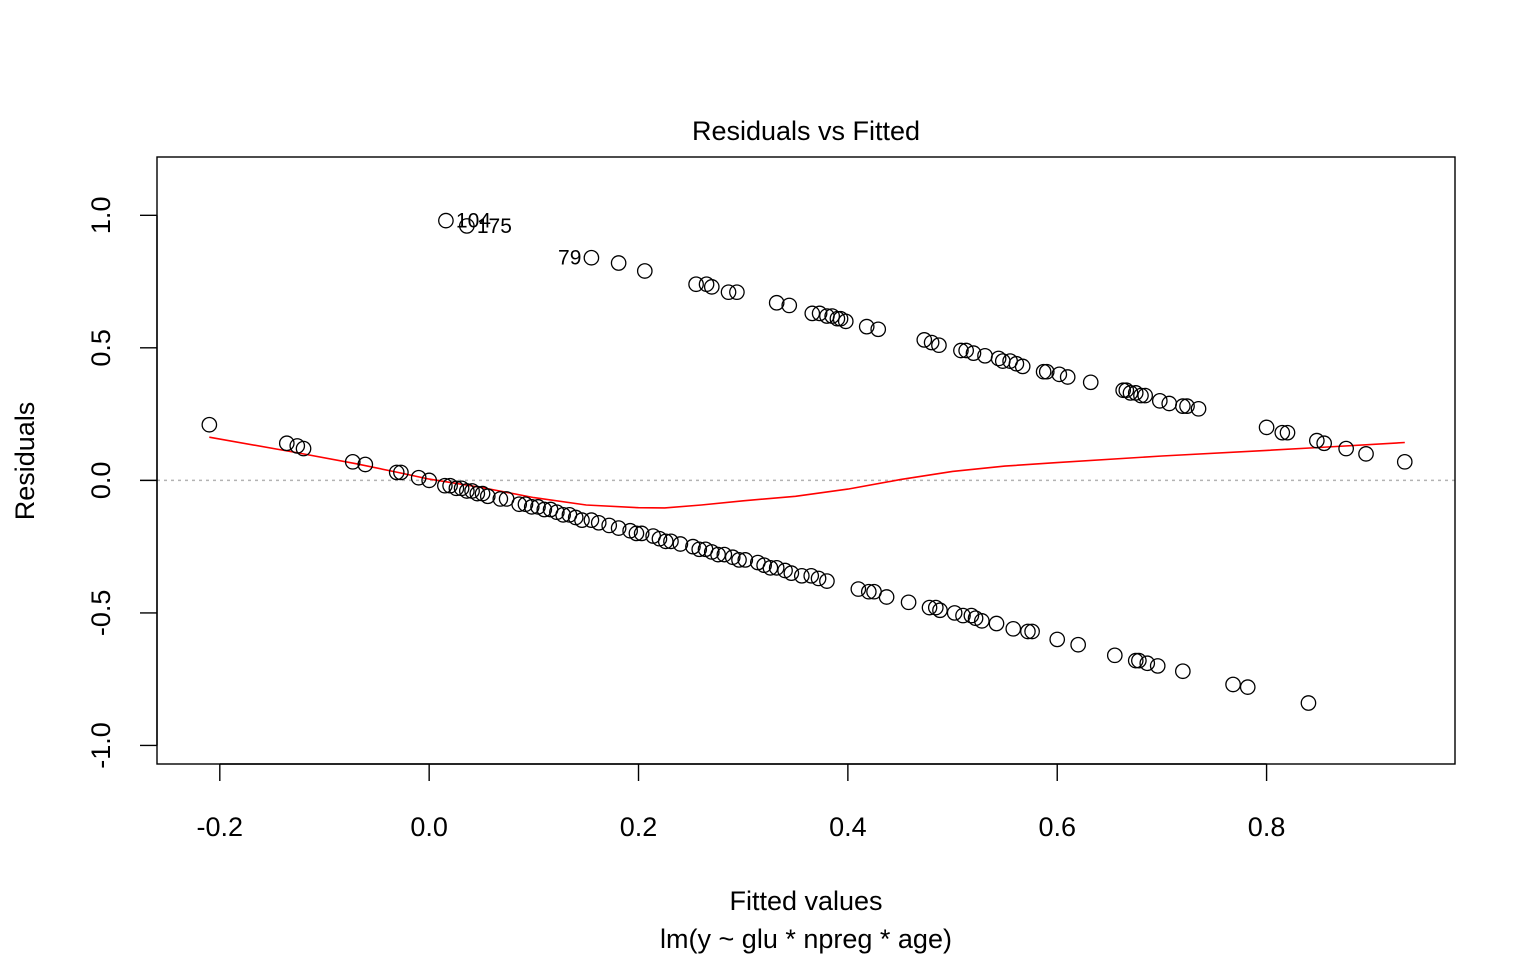  What do you see at coordinates (848, 827) in the screenshot?
I see `x-tick-label: 0.4` at bounding box center [848, 827].